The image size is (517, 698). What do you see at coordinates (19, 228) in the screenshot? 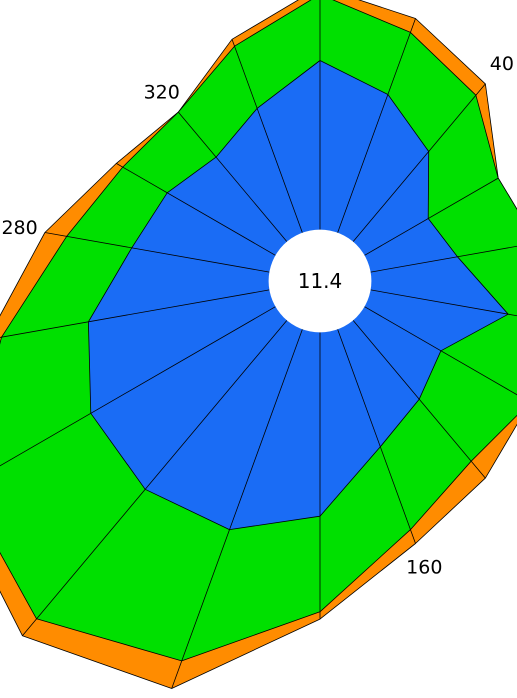
I see `direction-tick-label: 280` at bounding box center [19, 228].